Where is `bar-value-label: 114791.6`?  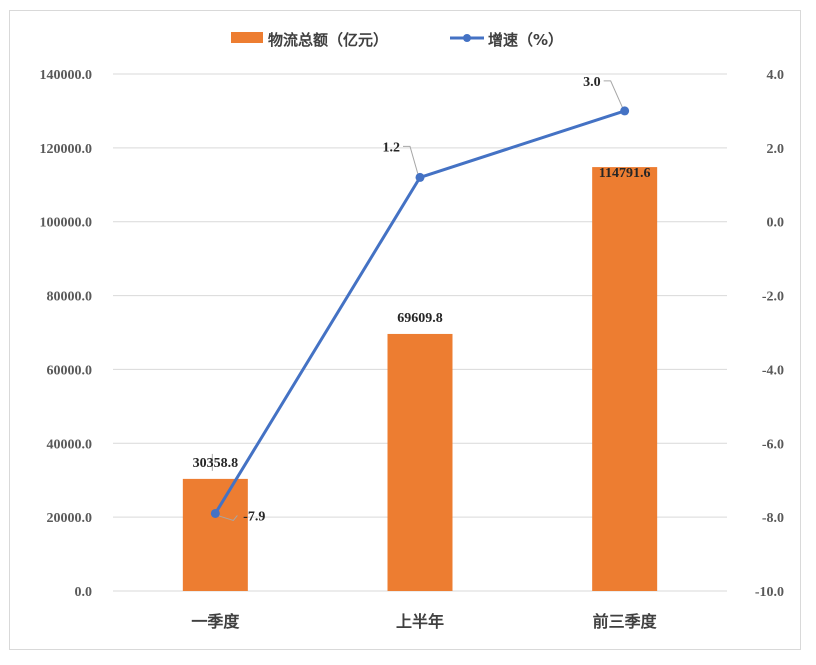 bar-value-label: 114791.6 is located at coordinates (625, 173).